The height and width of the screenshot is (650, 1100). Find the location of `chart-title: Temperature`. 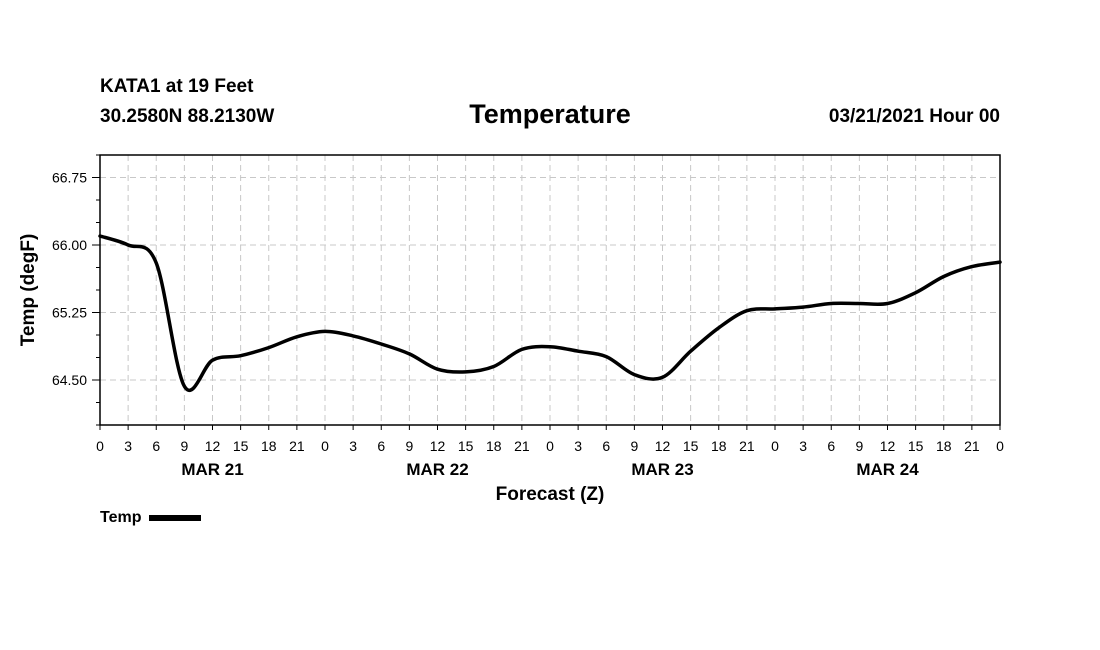

chart-title: Temperature is located at coordinates (550, 114).